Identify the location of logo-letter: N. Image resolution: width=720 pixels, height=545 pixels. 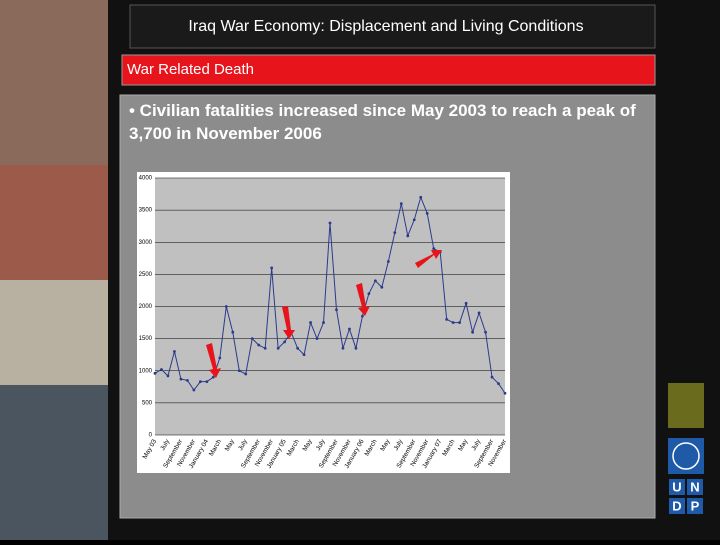
(694, 486).